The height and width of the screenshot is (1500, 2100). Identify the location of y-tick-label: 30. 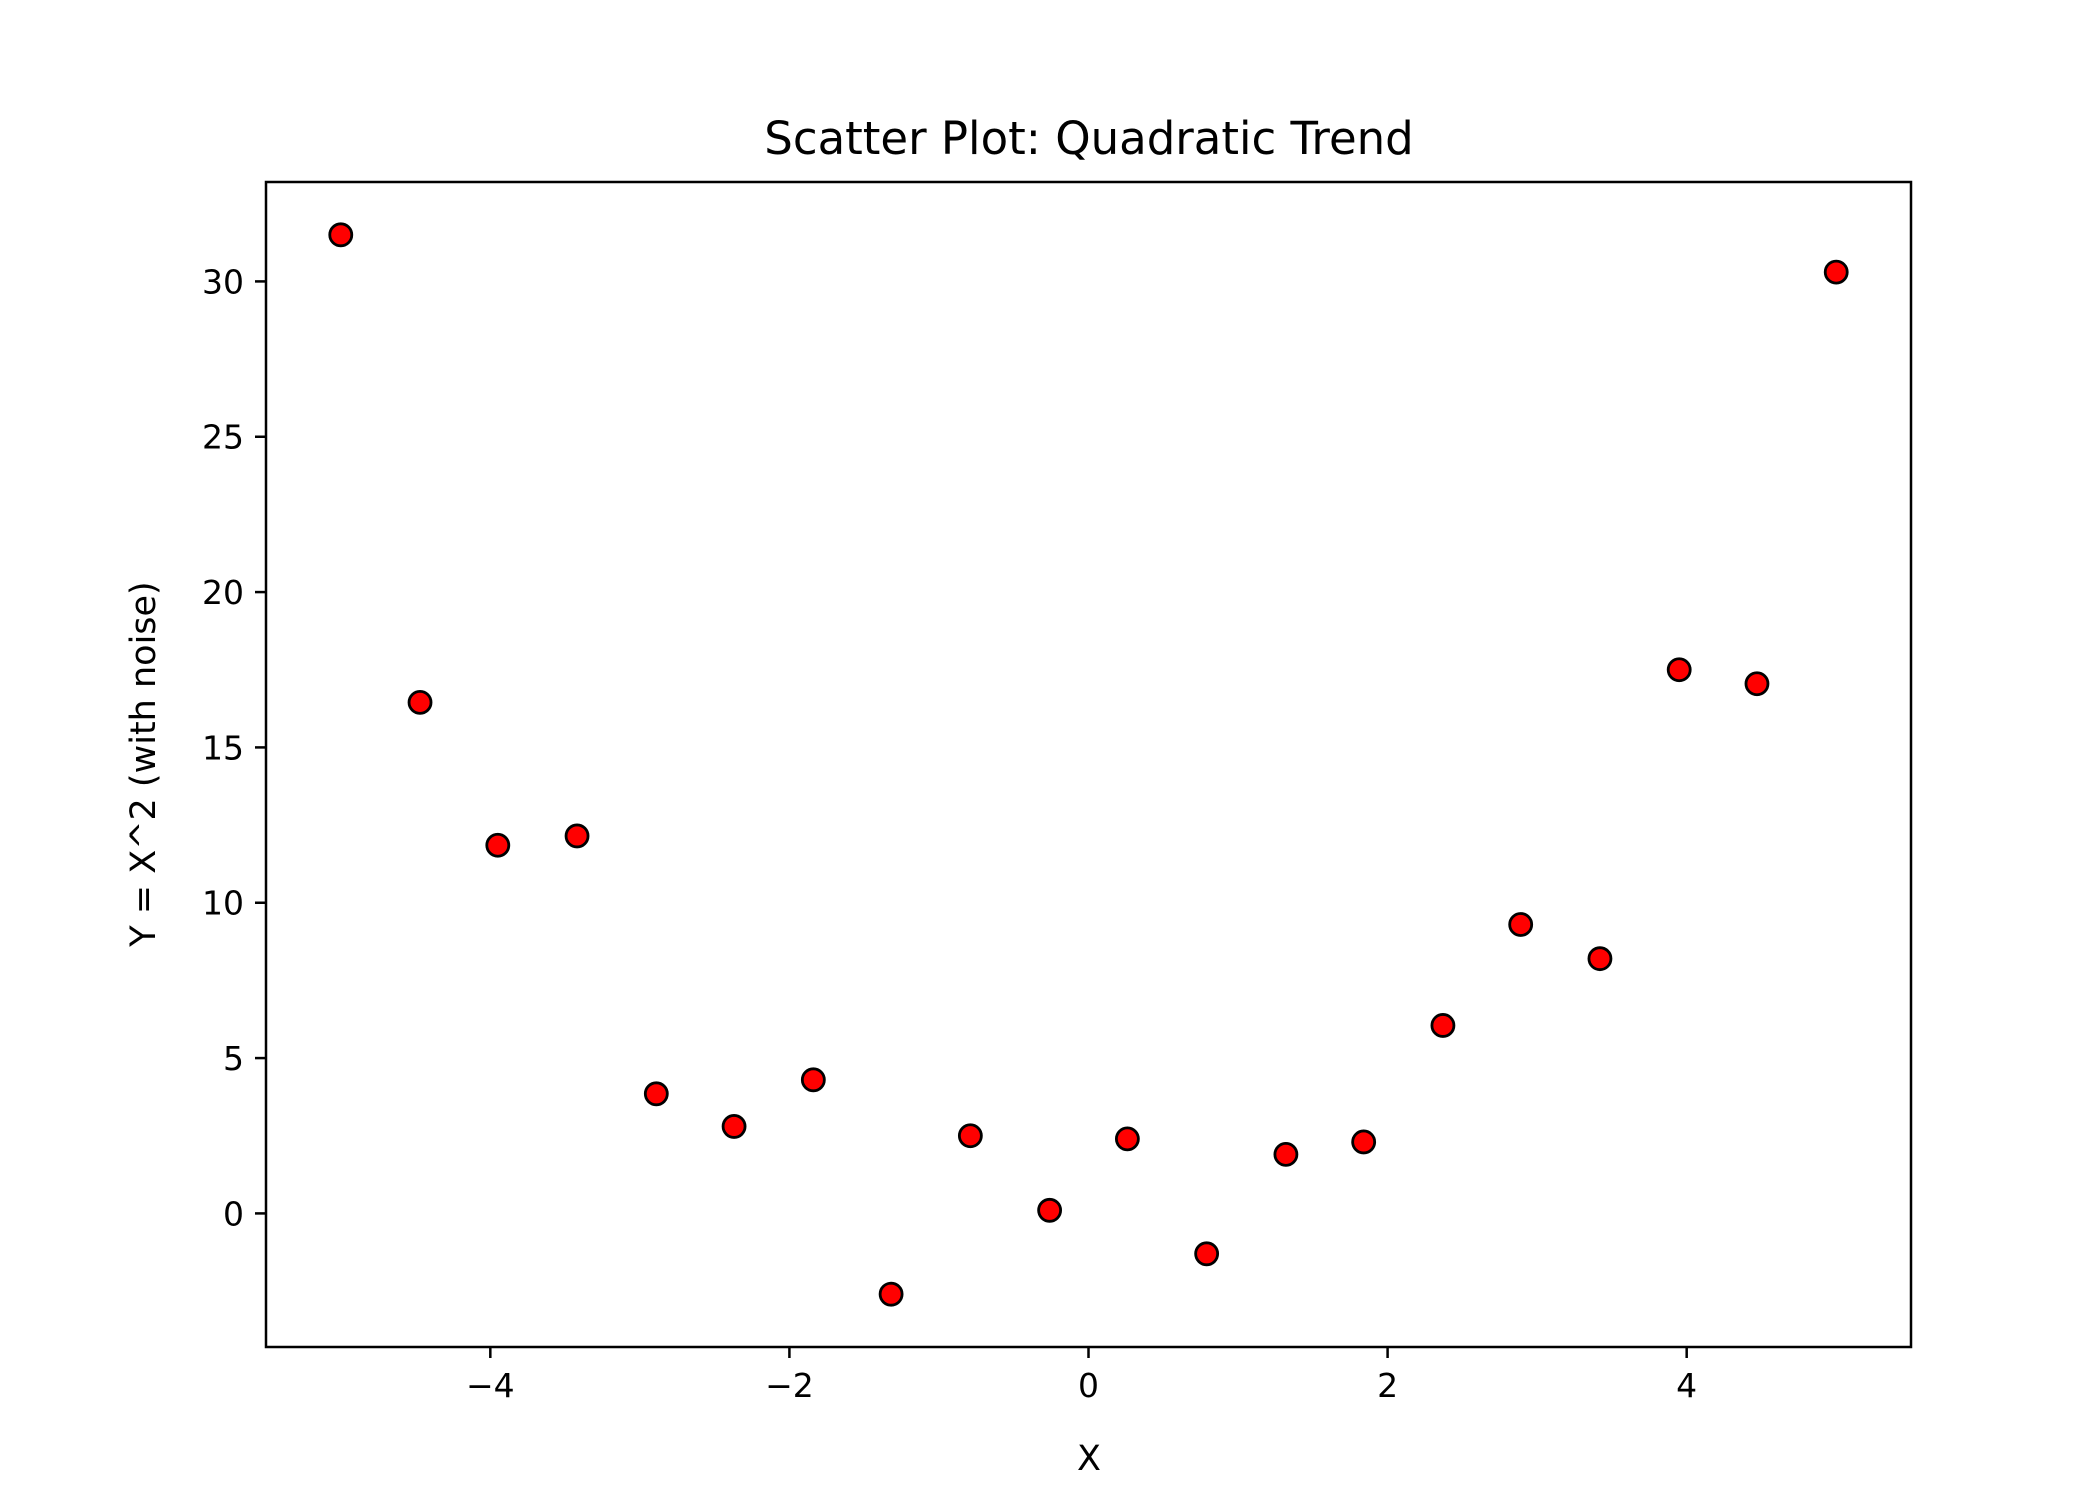
(223, 281).